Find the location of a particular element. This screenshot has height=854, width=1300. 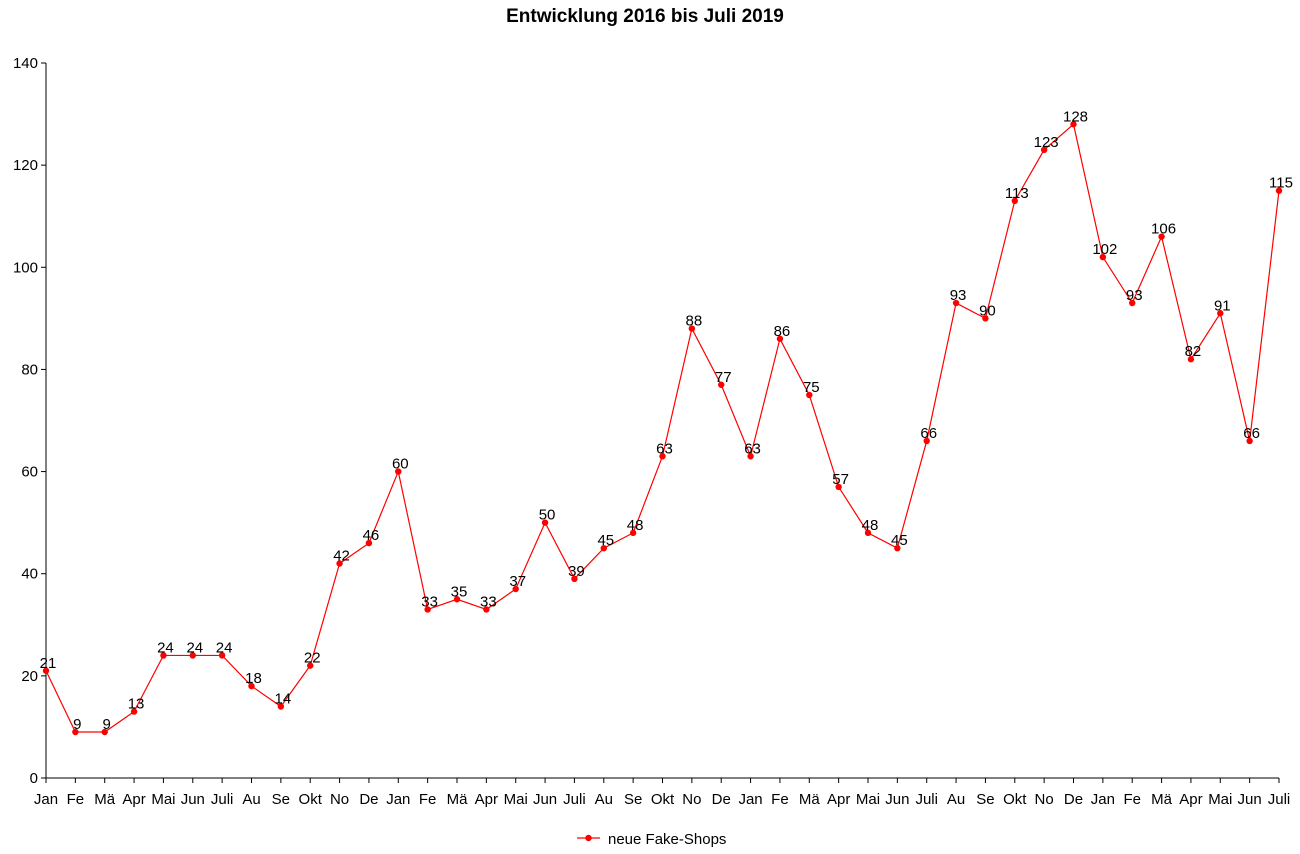

data-label: 113 is located at coordinates (1017, 193).